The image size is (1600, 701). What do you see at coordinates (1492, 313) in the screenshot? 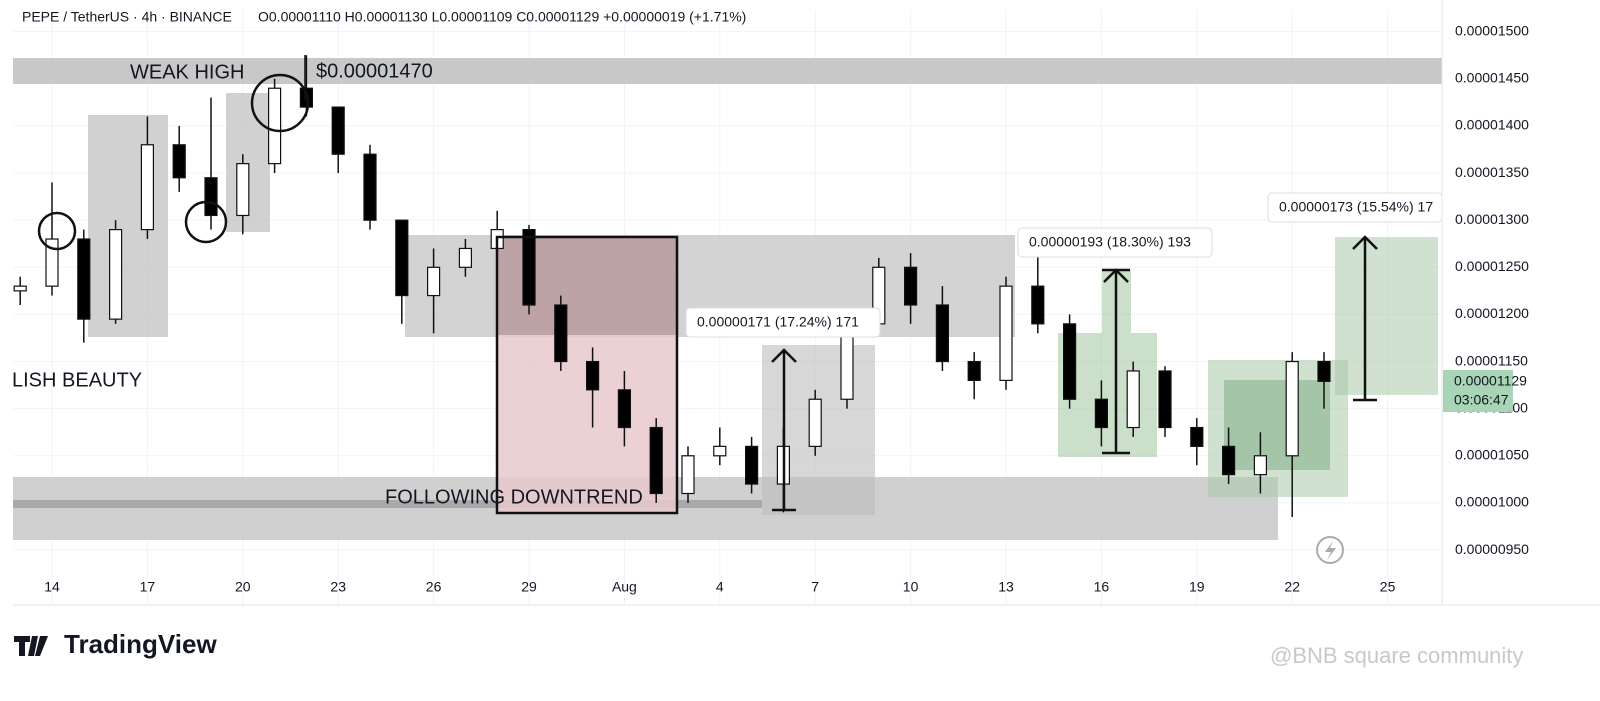
I see `y-tick-label: 0.00001200` at bounding box center [1492, 313].